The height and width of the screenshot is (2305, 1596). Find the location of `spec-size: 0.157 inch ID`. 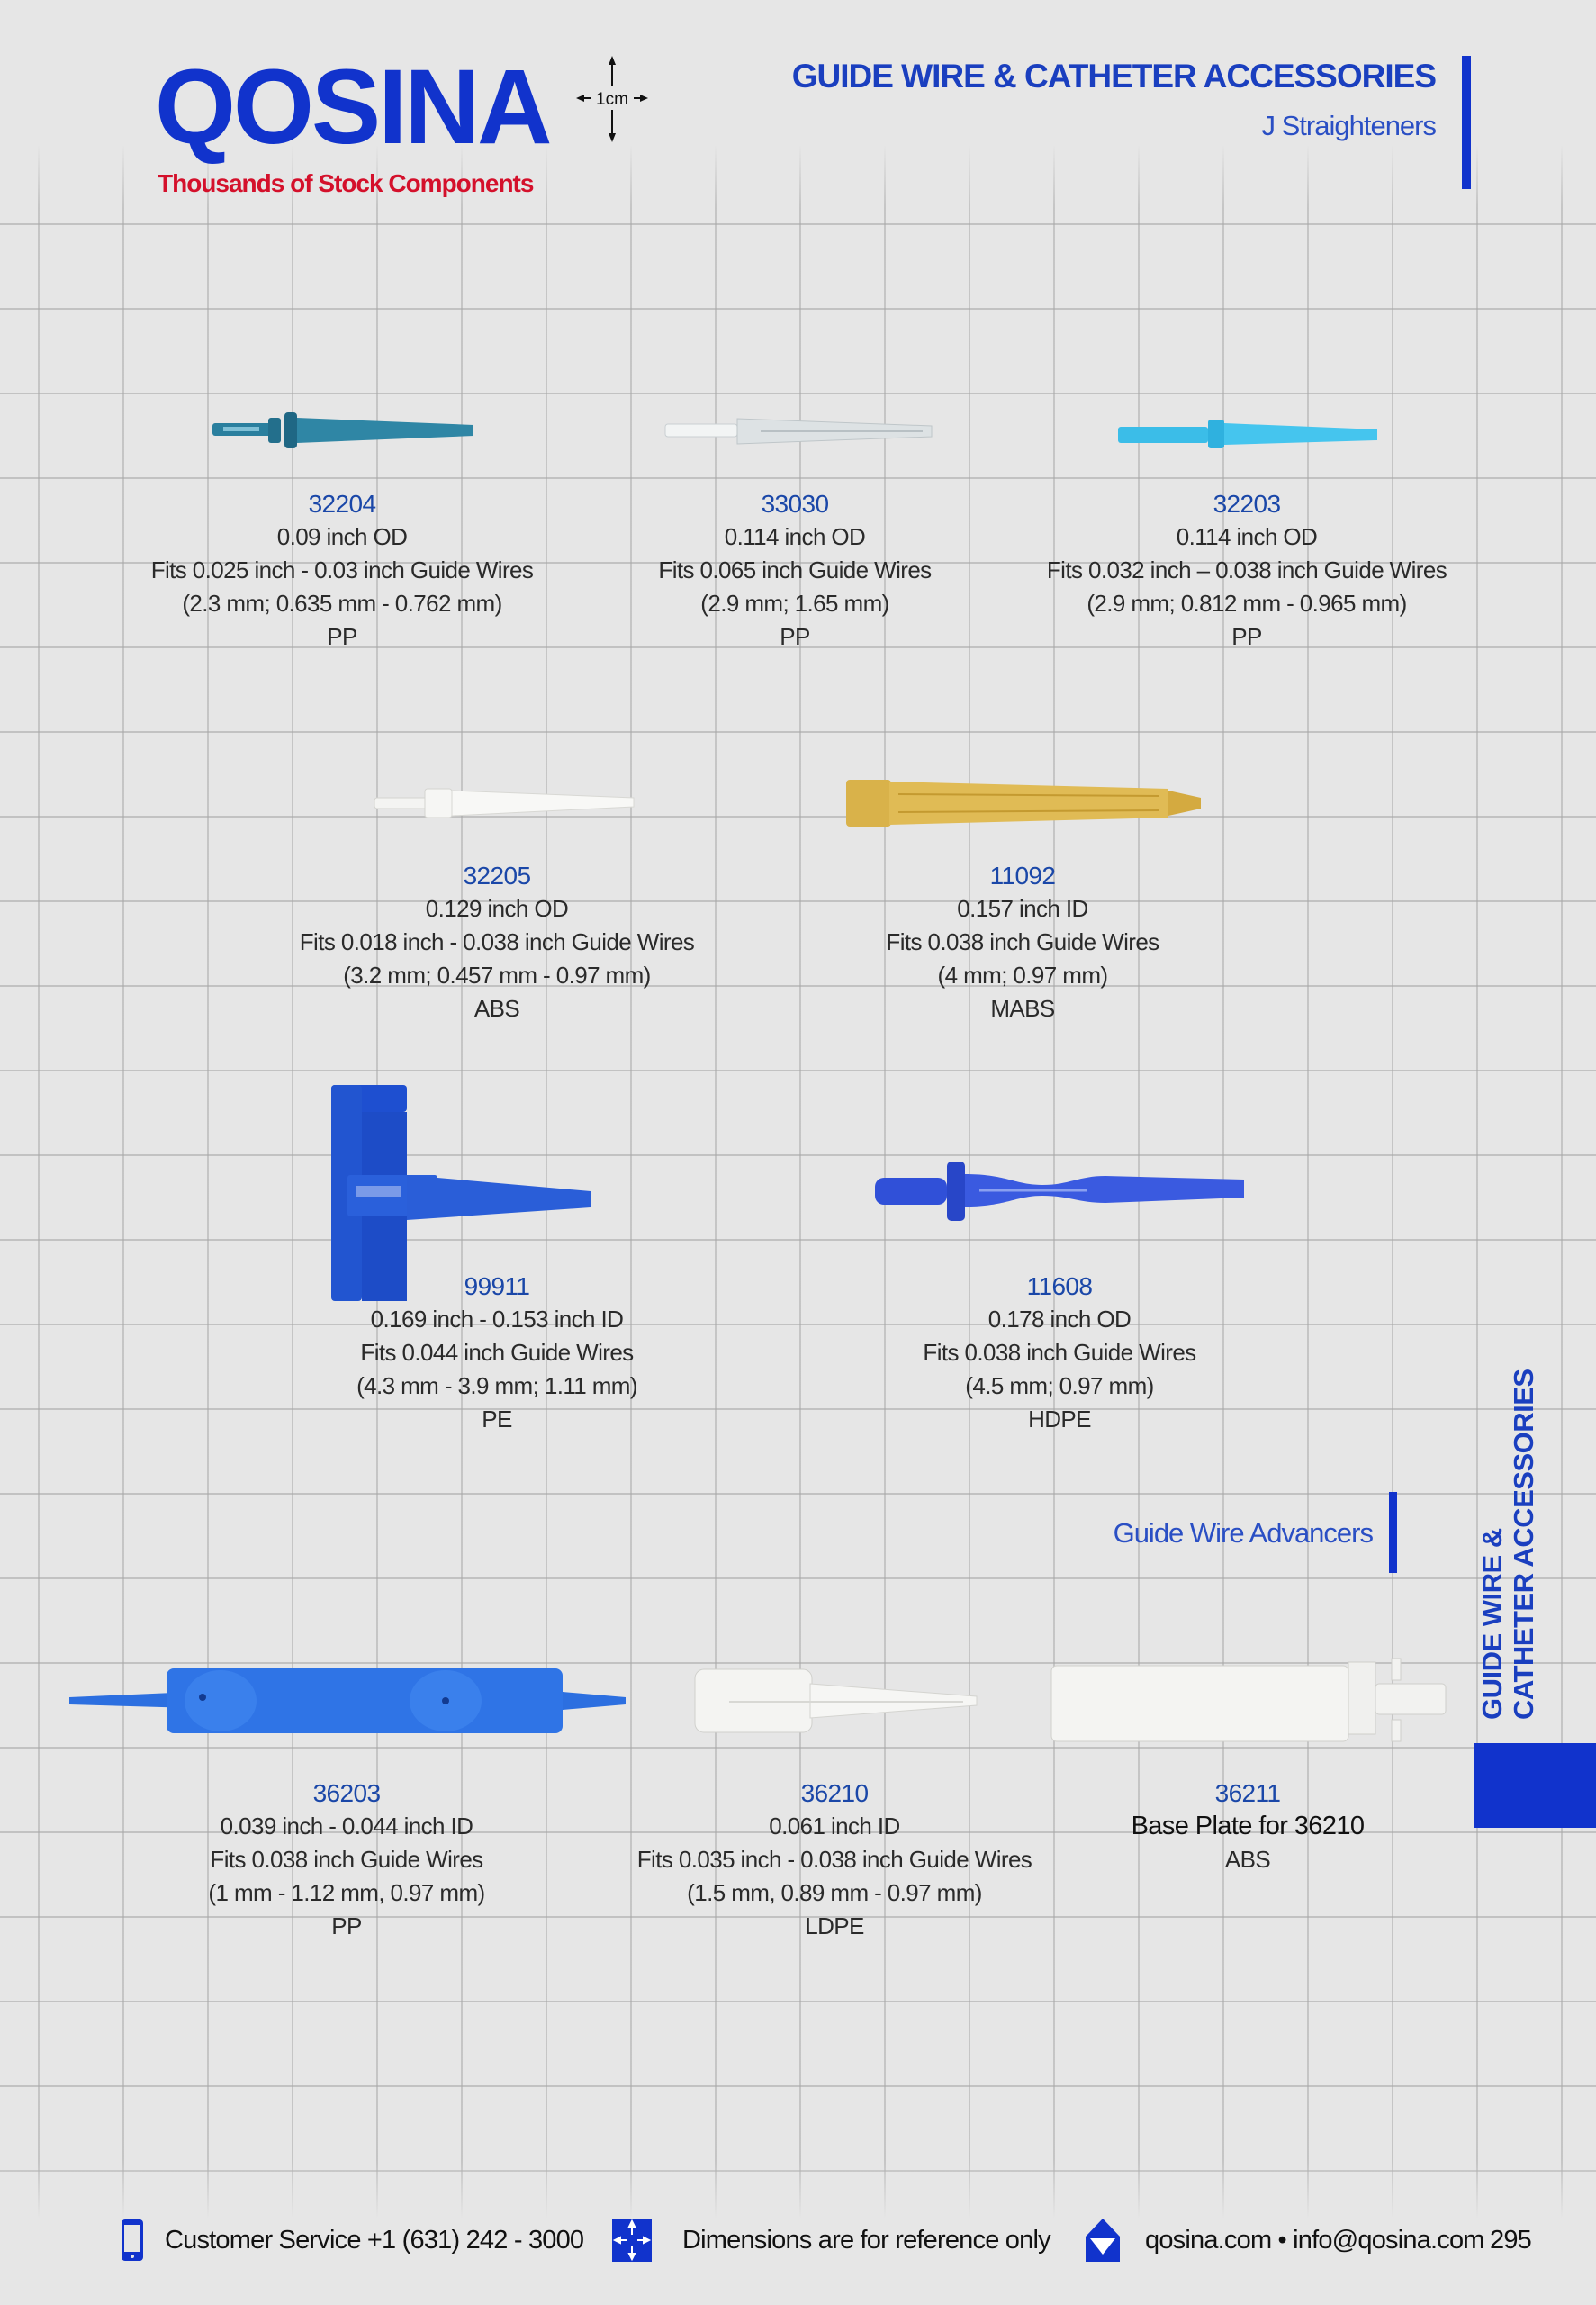

spec-size: 0.157 inch ID is located at coordinates (1022, 908).